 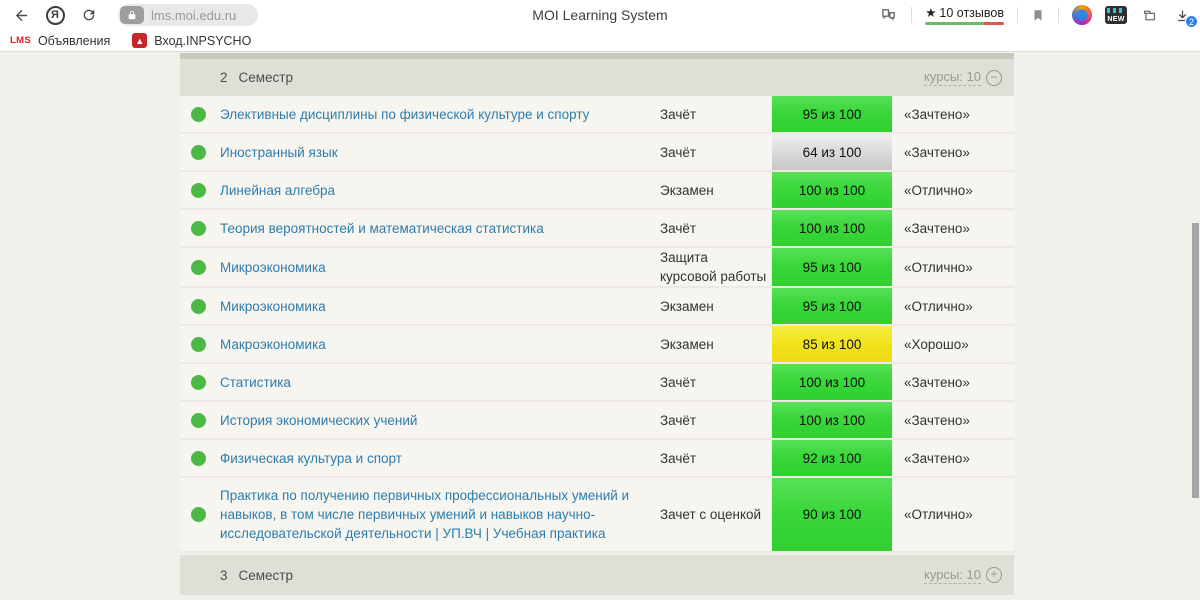 I want to click on course-link: Макроэкономика, so click(x=273, y=344).